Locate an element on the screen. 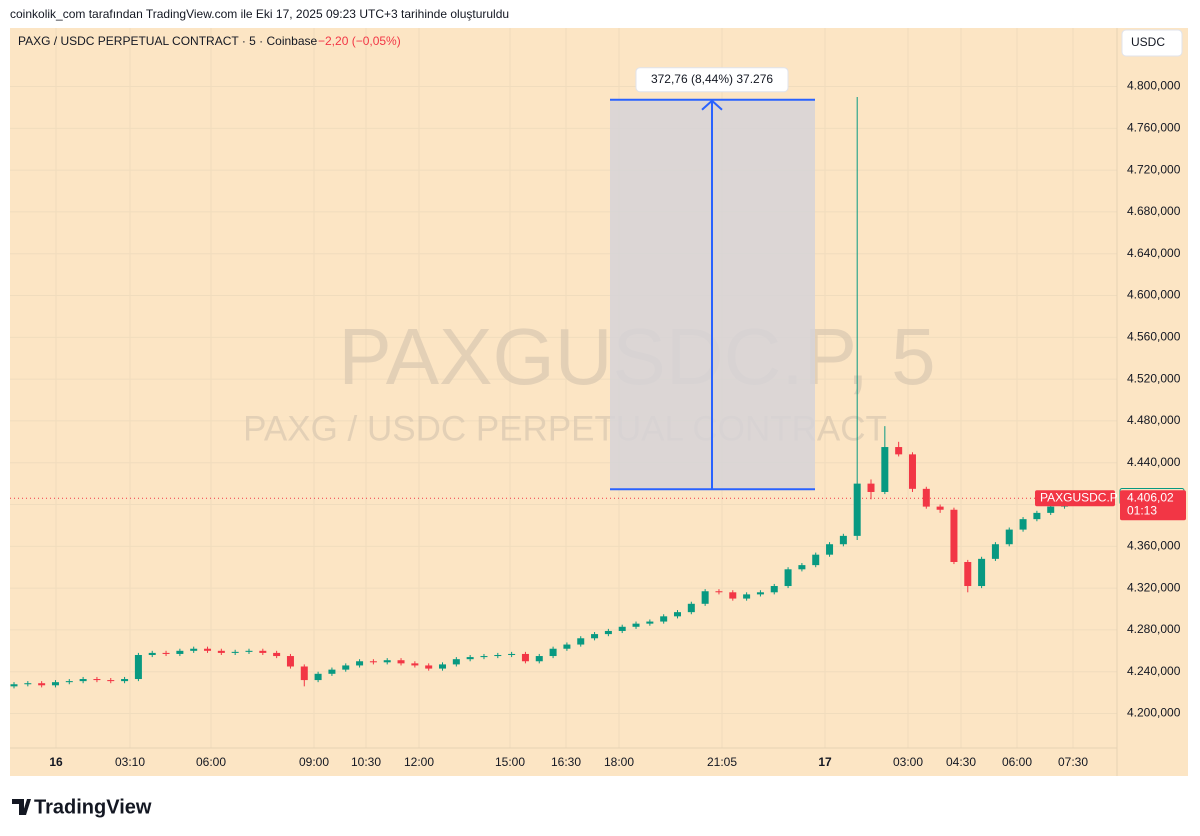  y-tick-label: 4.520,000 is located at coordinates (1154, 378).